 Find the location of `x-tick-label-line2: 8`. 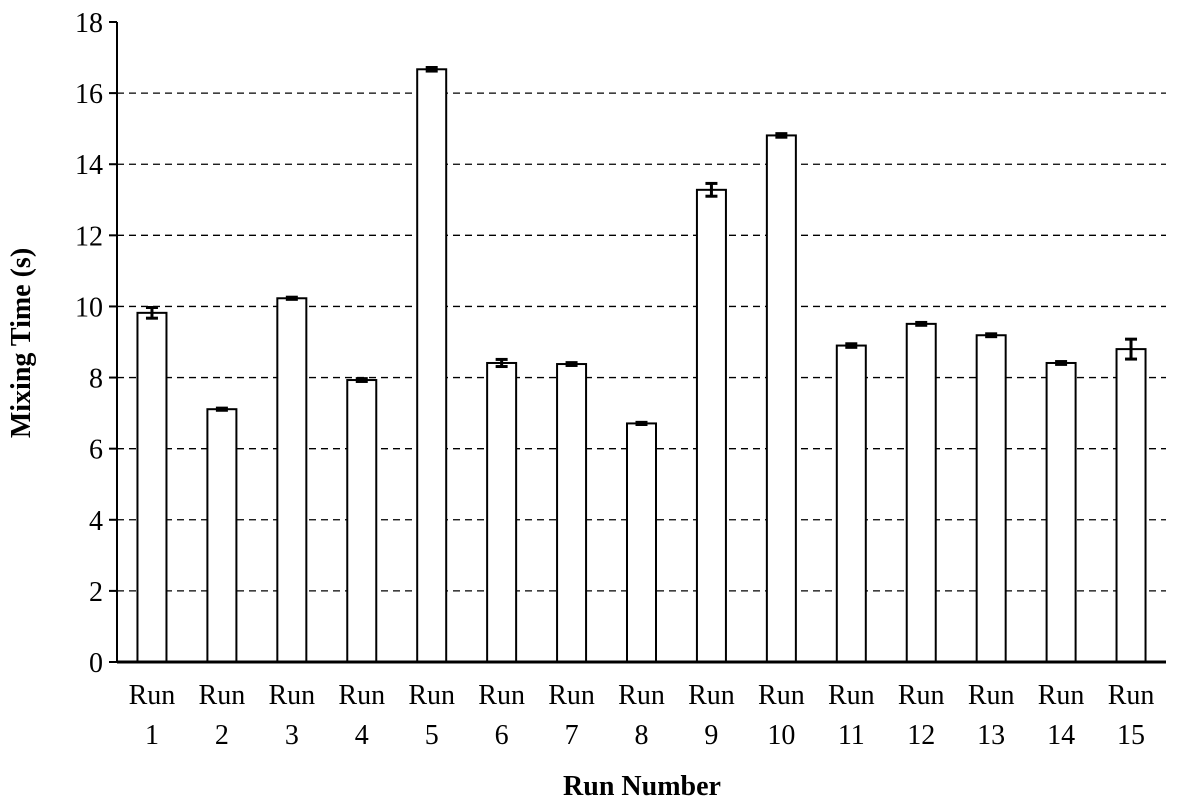

x-tick-label-line2: 8 is located at coordinates (642, 735).